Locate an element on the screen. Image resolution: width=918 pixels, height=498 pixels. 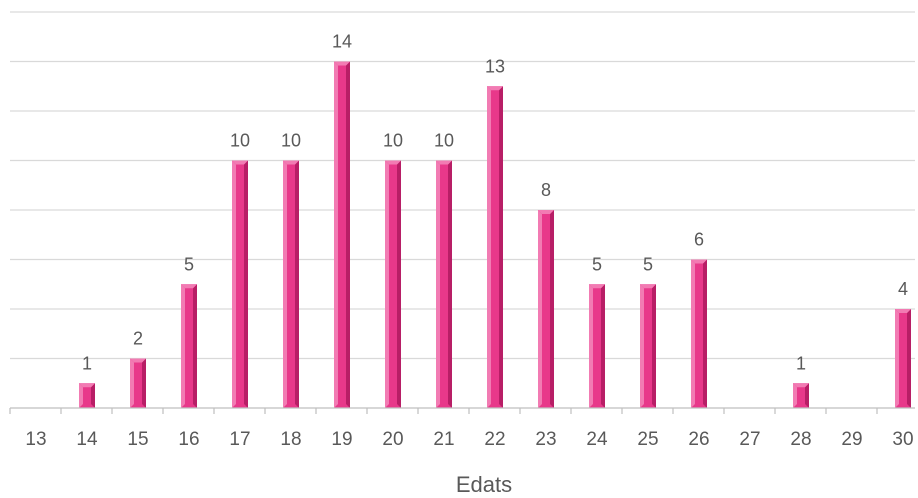
x-tick-label: 28 is located at coordinates (800, 439).